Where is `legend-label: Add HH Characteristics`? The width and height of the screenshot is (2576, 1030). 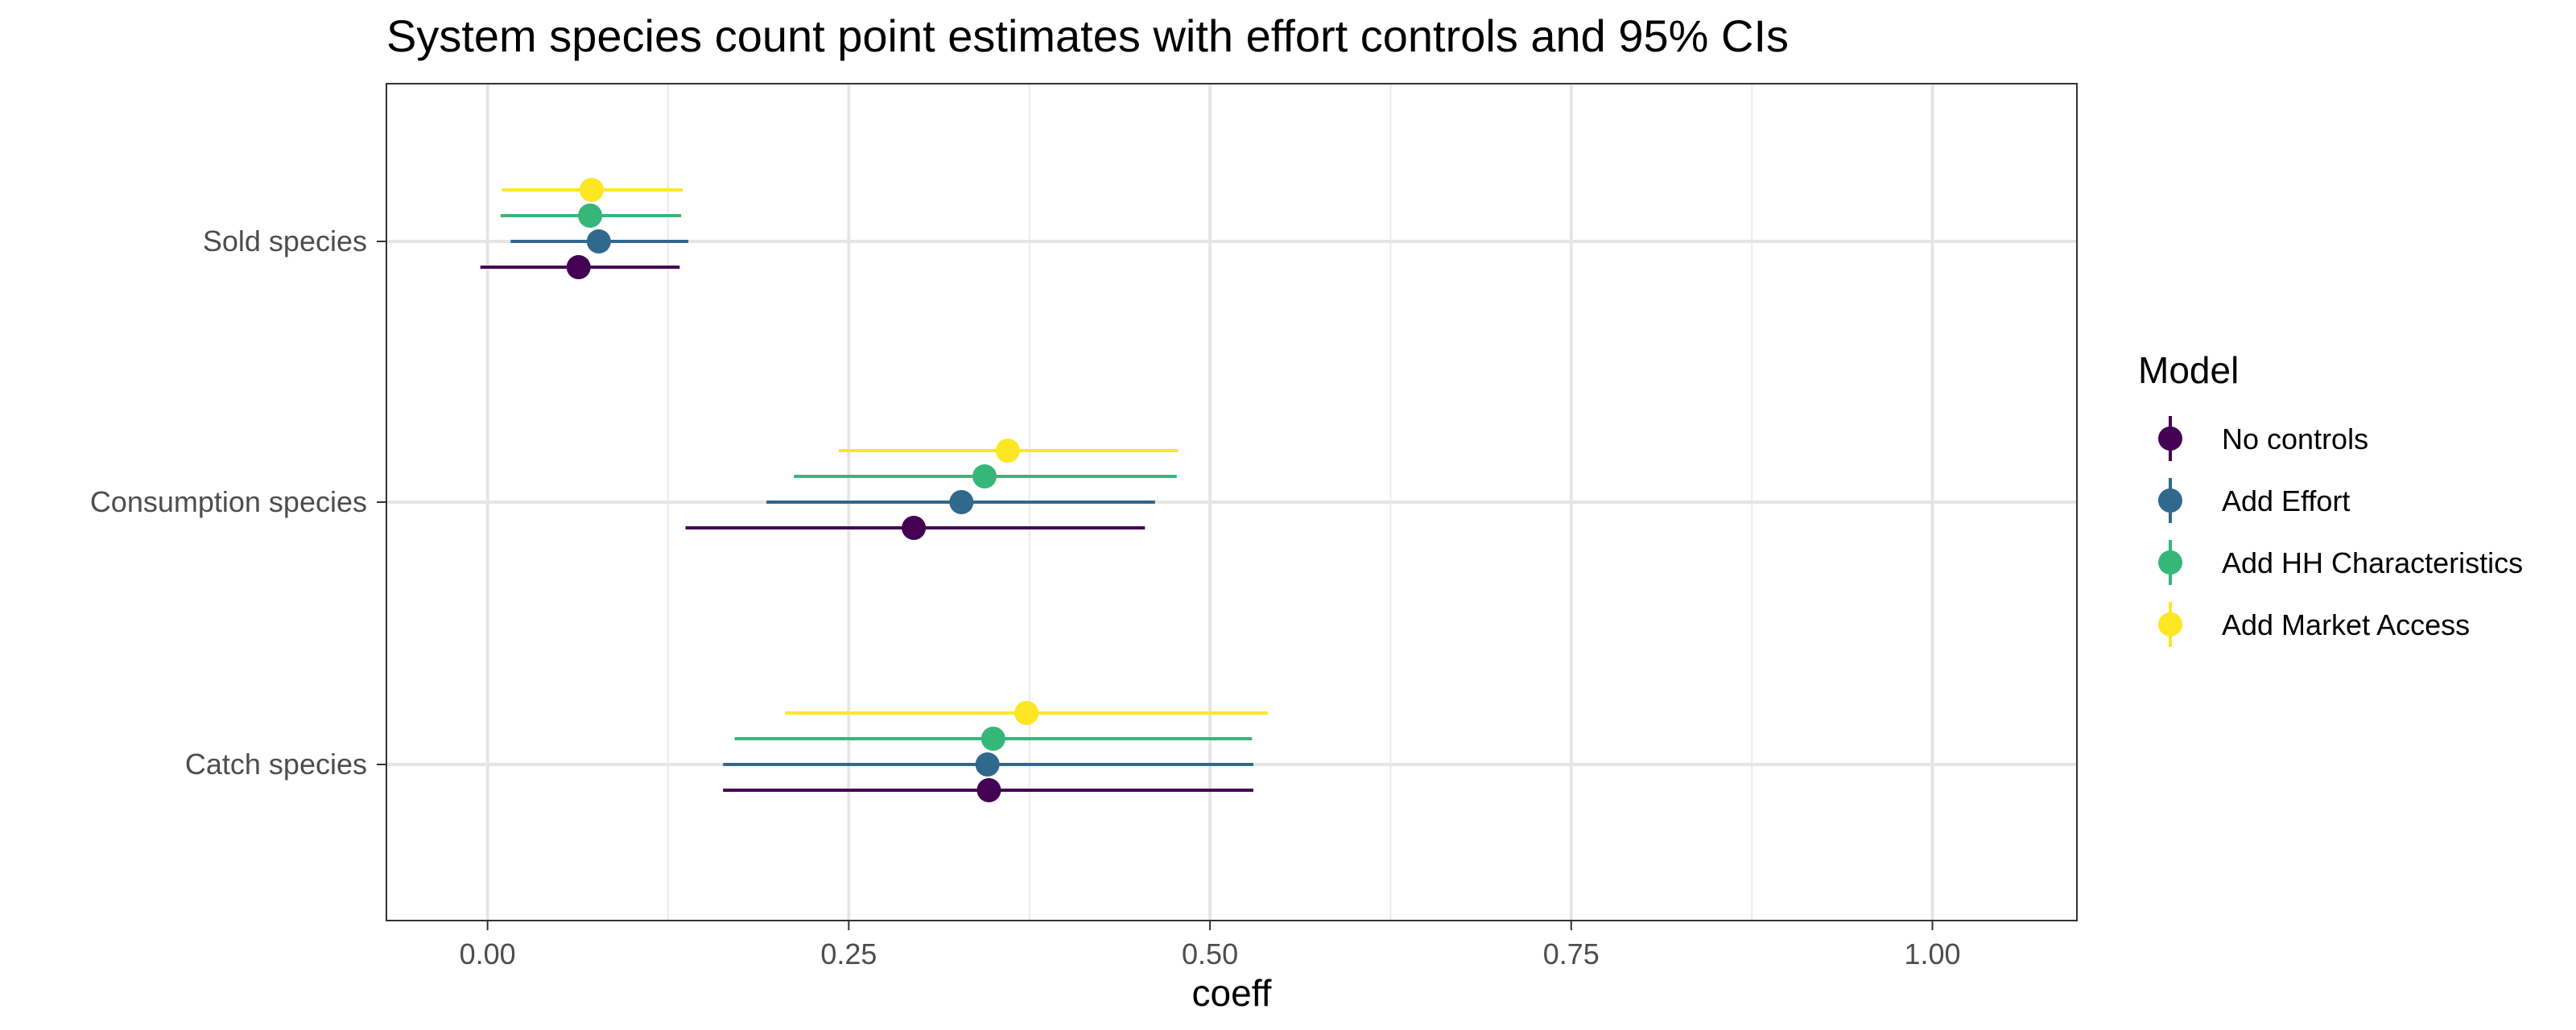
legend-label: Add HH Characteristics is located at coordinates (2372, 562).